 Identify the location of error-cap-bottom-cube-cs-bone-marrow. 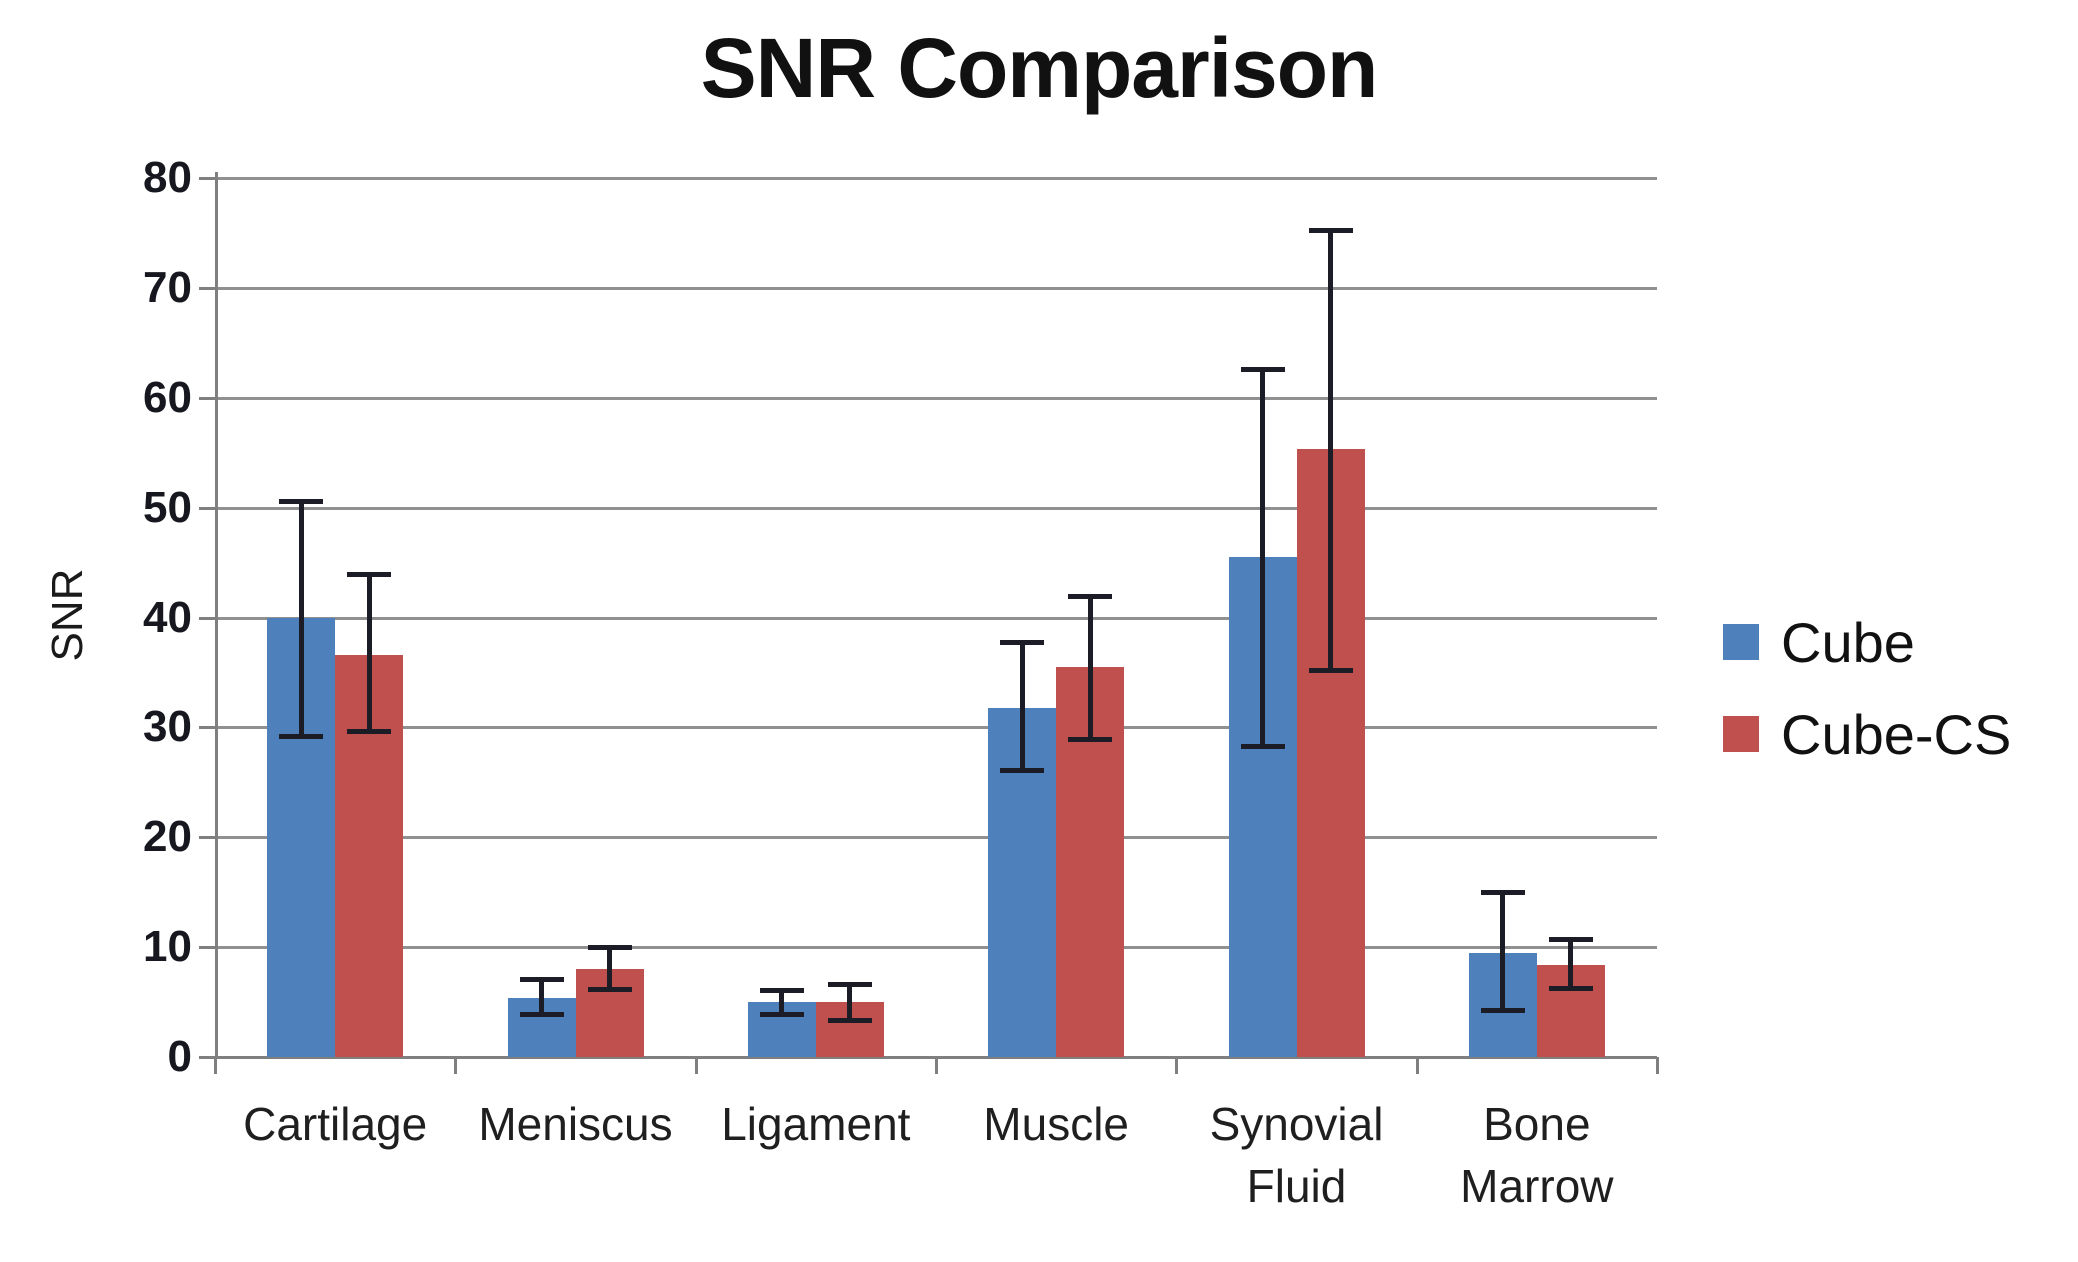
(1570, 988).